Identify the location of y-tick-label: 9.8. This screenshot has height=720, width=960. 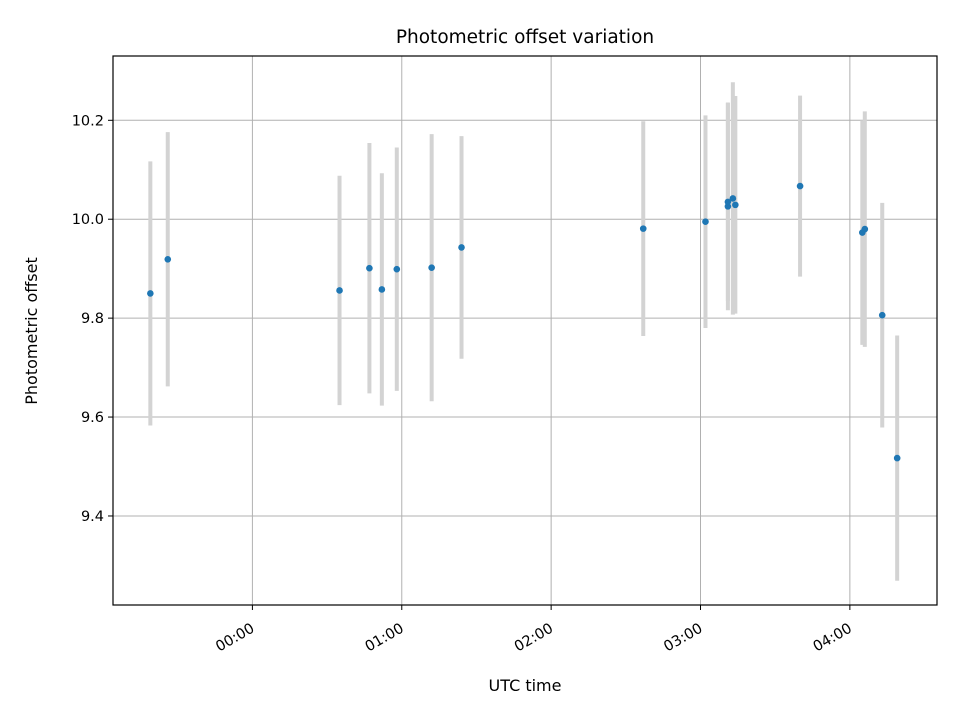
(92, 319).